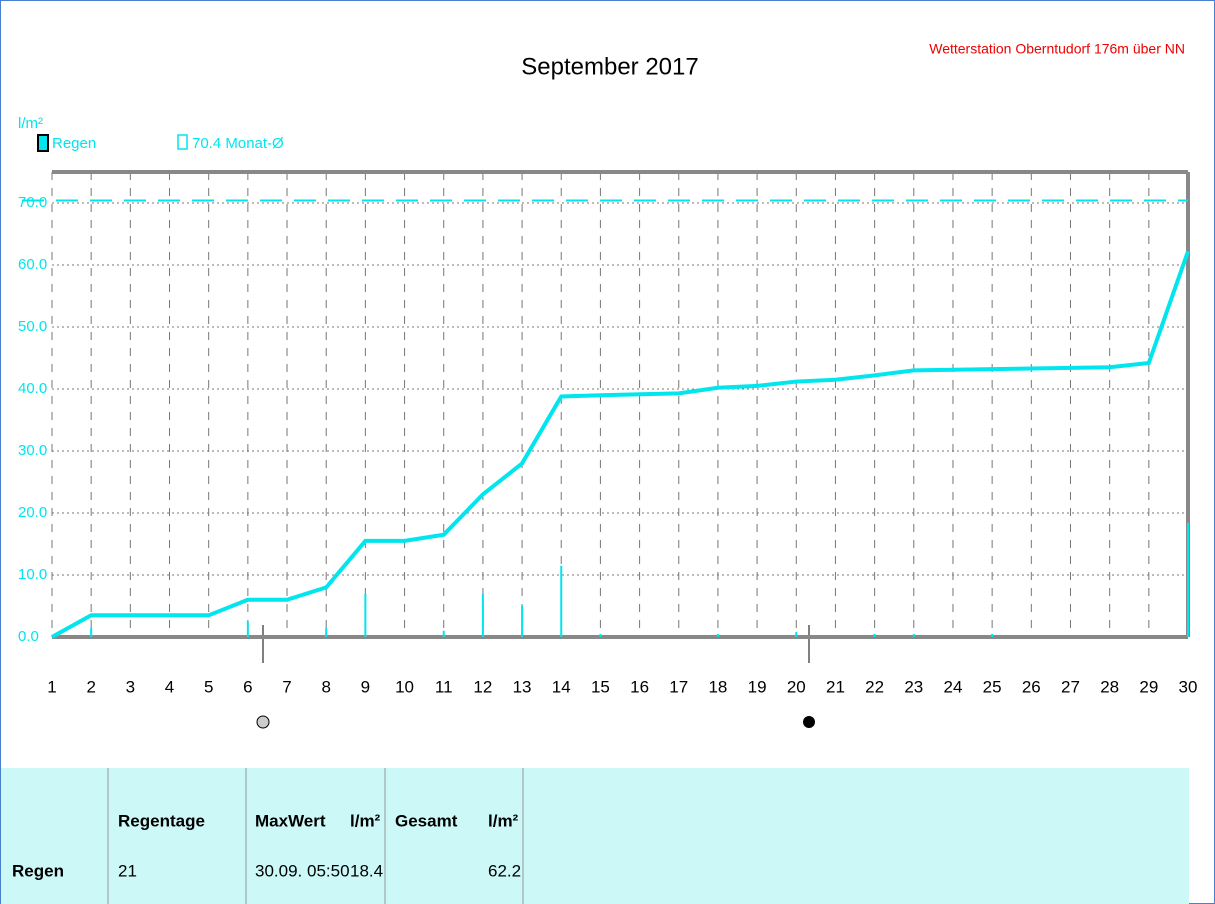  I want to click on y-tick-label: 30.0, so click(32, 450).